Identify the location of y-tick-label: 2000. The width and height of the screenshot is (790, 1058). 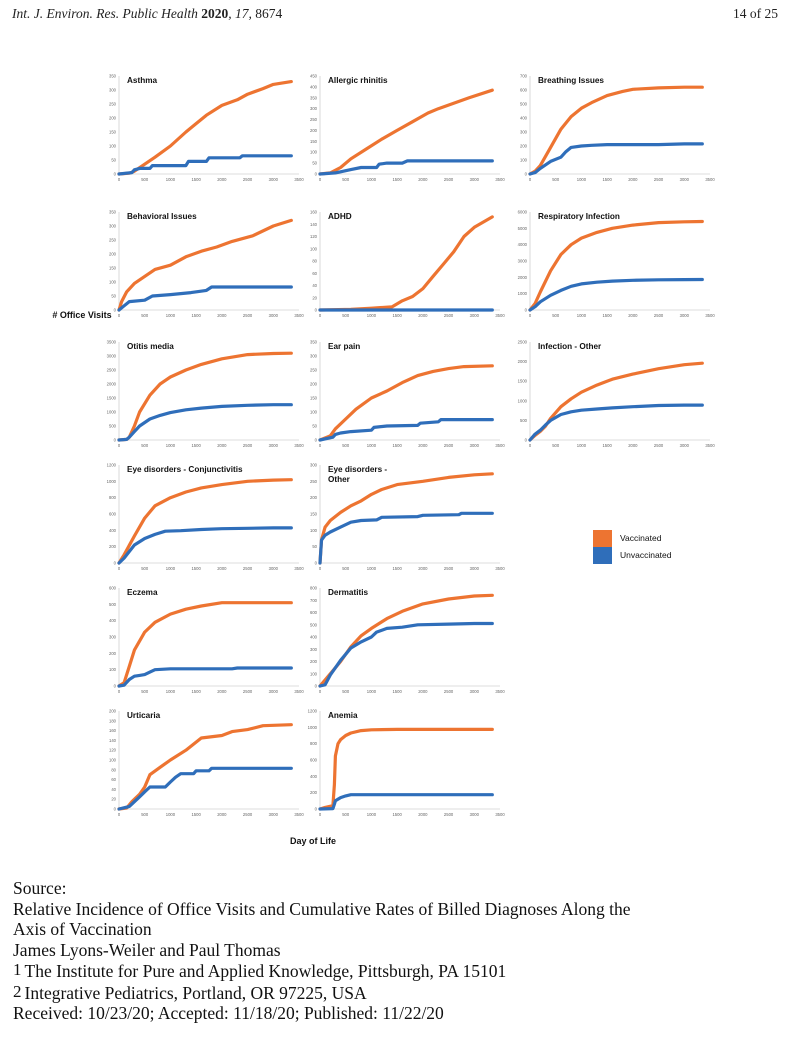
(523, 361).